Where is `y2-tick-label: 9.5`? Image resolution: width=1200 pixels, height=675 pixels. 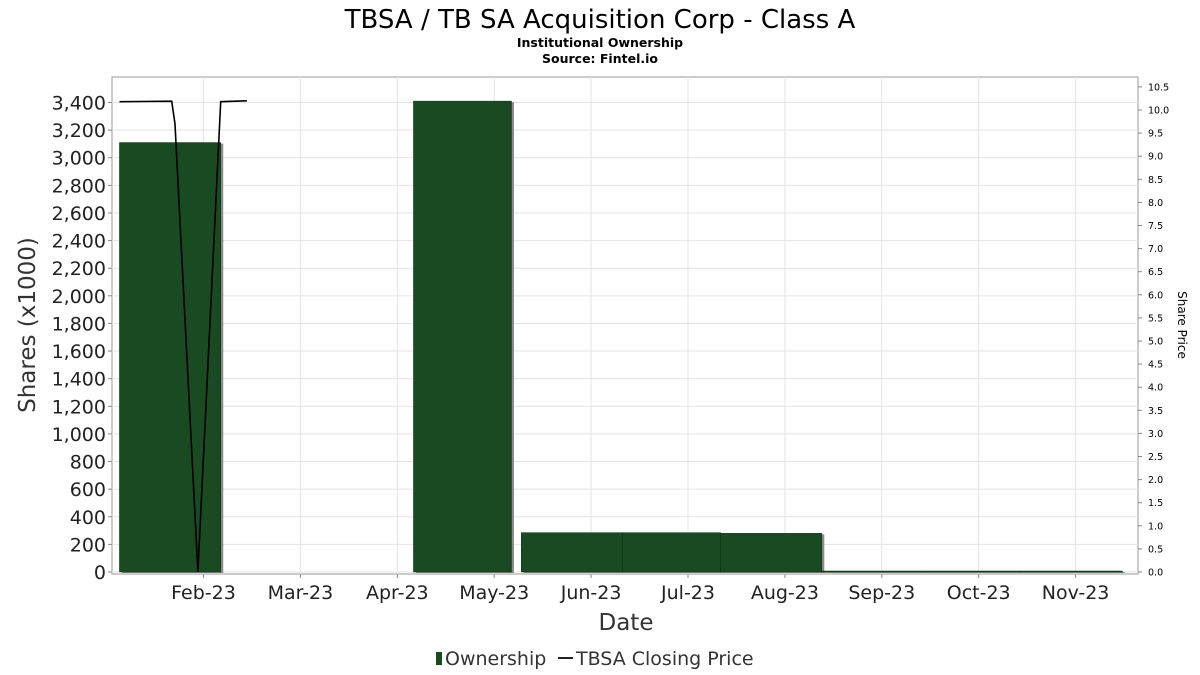 y2-tick-label: 9.5 is located at coordinates (1155, 134).